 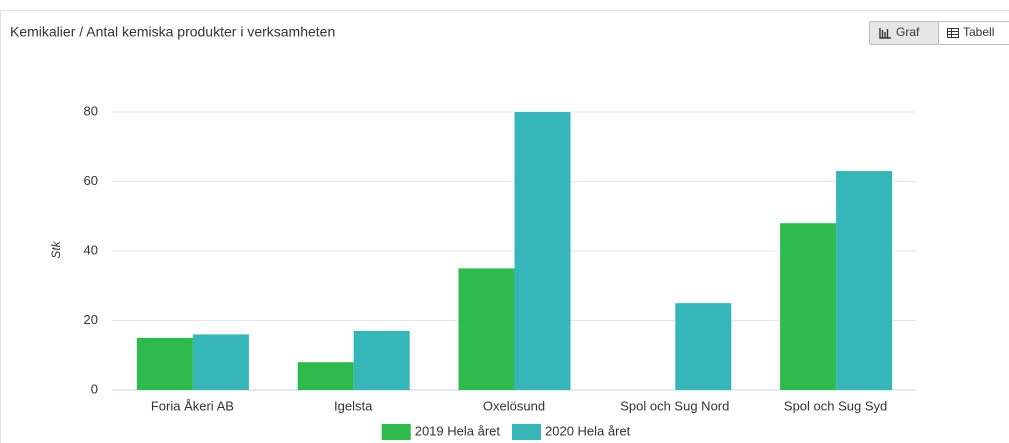 I want to click on x-tick-label: Spol och Sug Syd, so click(x=835, y=405).